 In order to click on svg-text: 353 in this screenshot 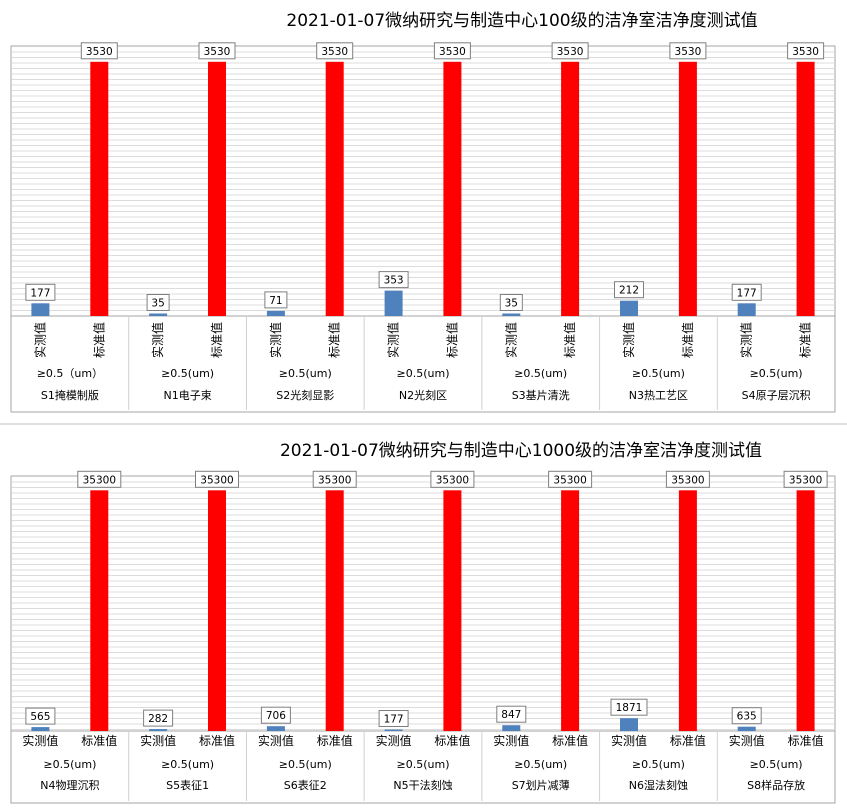, I will do `click(394, 281)`.